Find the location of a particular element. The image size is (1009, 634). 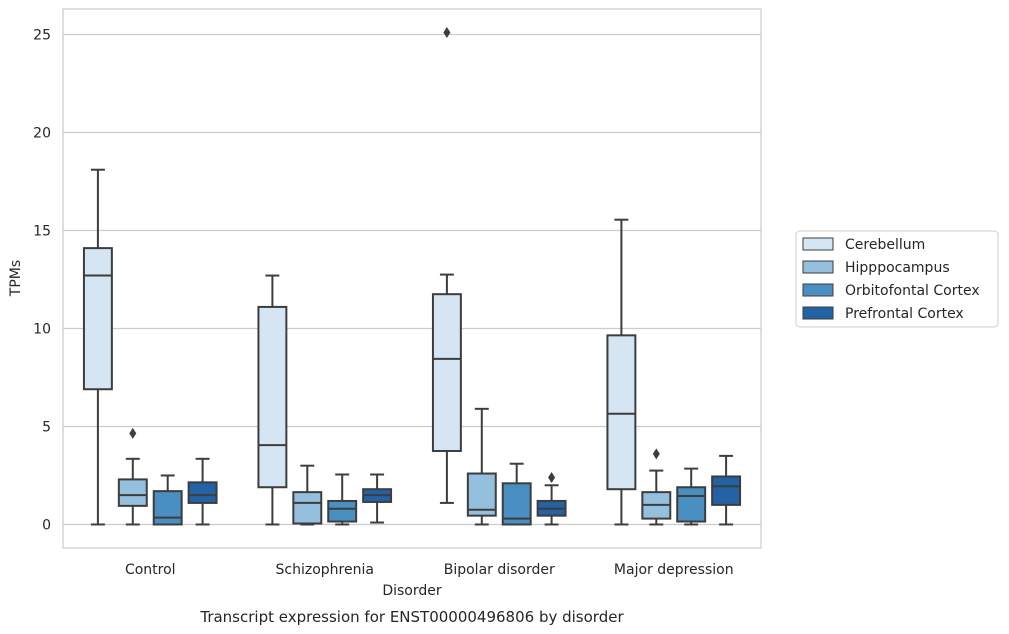

legend-label: Hipppocampus is located at coordinates (897, 268).